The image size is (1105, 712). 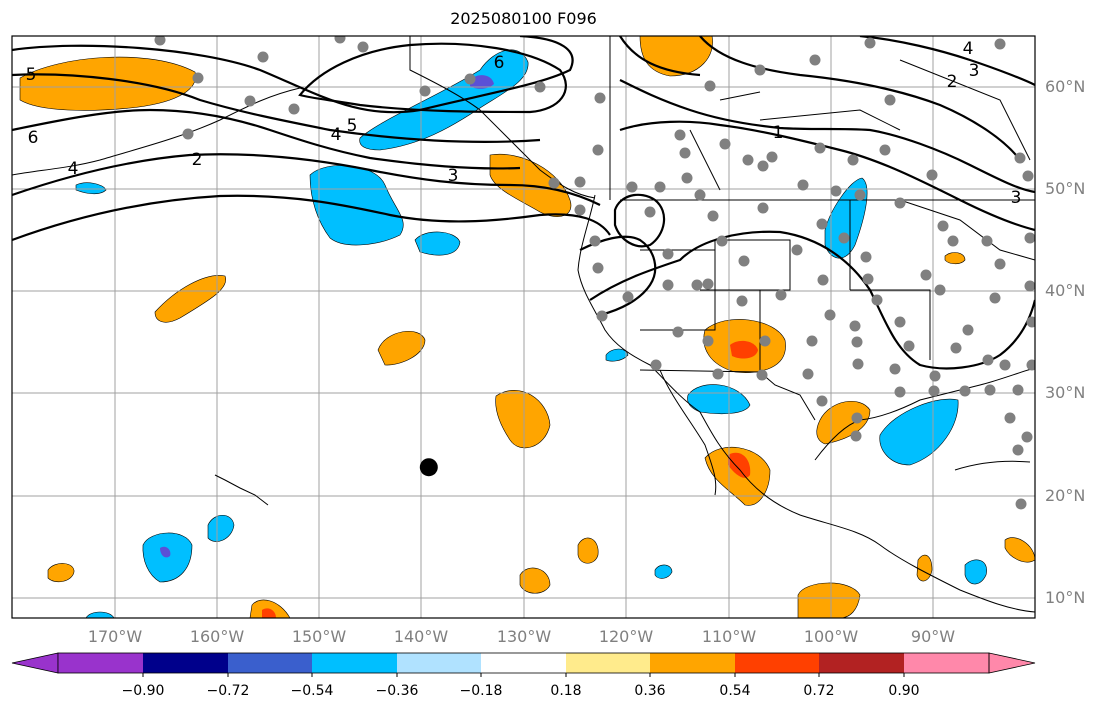 I want to click on lat-label: 40°N, so click(x=1065, y=290).